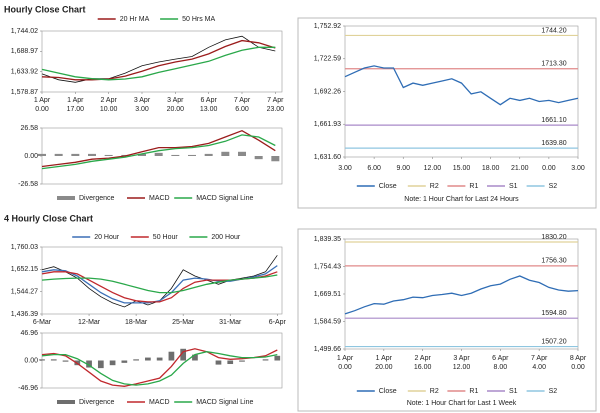 Image resolution: width=600 pixels, height=413 pixels. Describe the element at coordinates (473, 186) in the screenshot. I see `legend-label: R1` at that location.